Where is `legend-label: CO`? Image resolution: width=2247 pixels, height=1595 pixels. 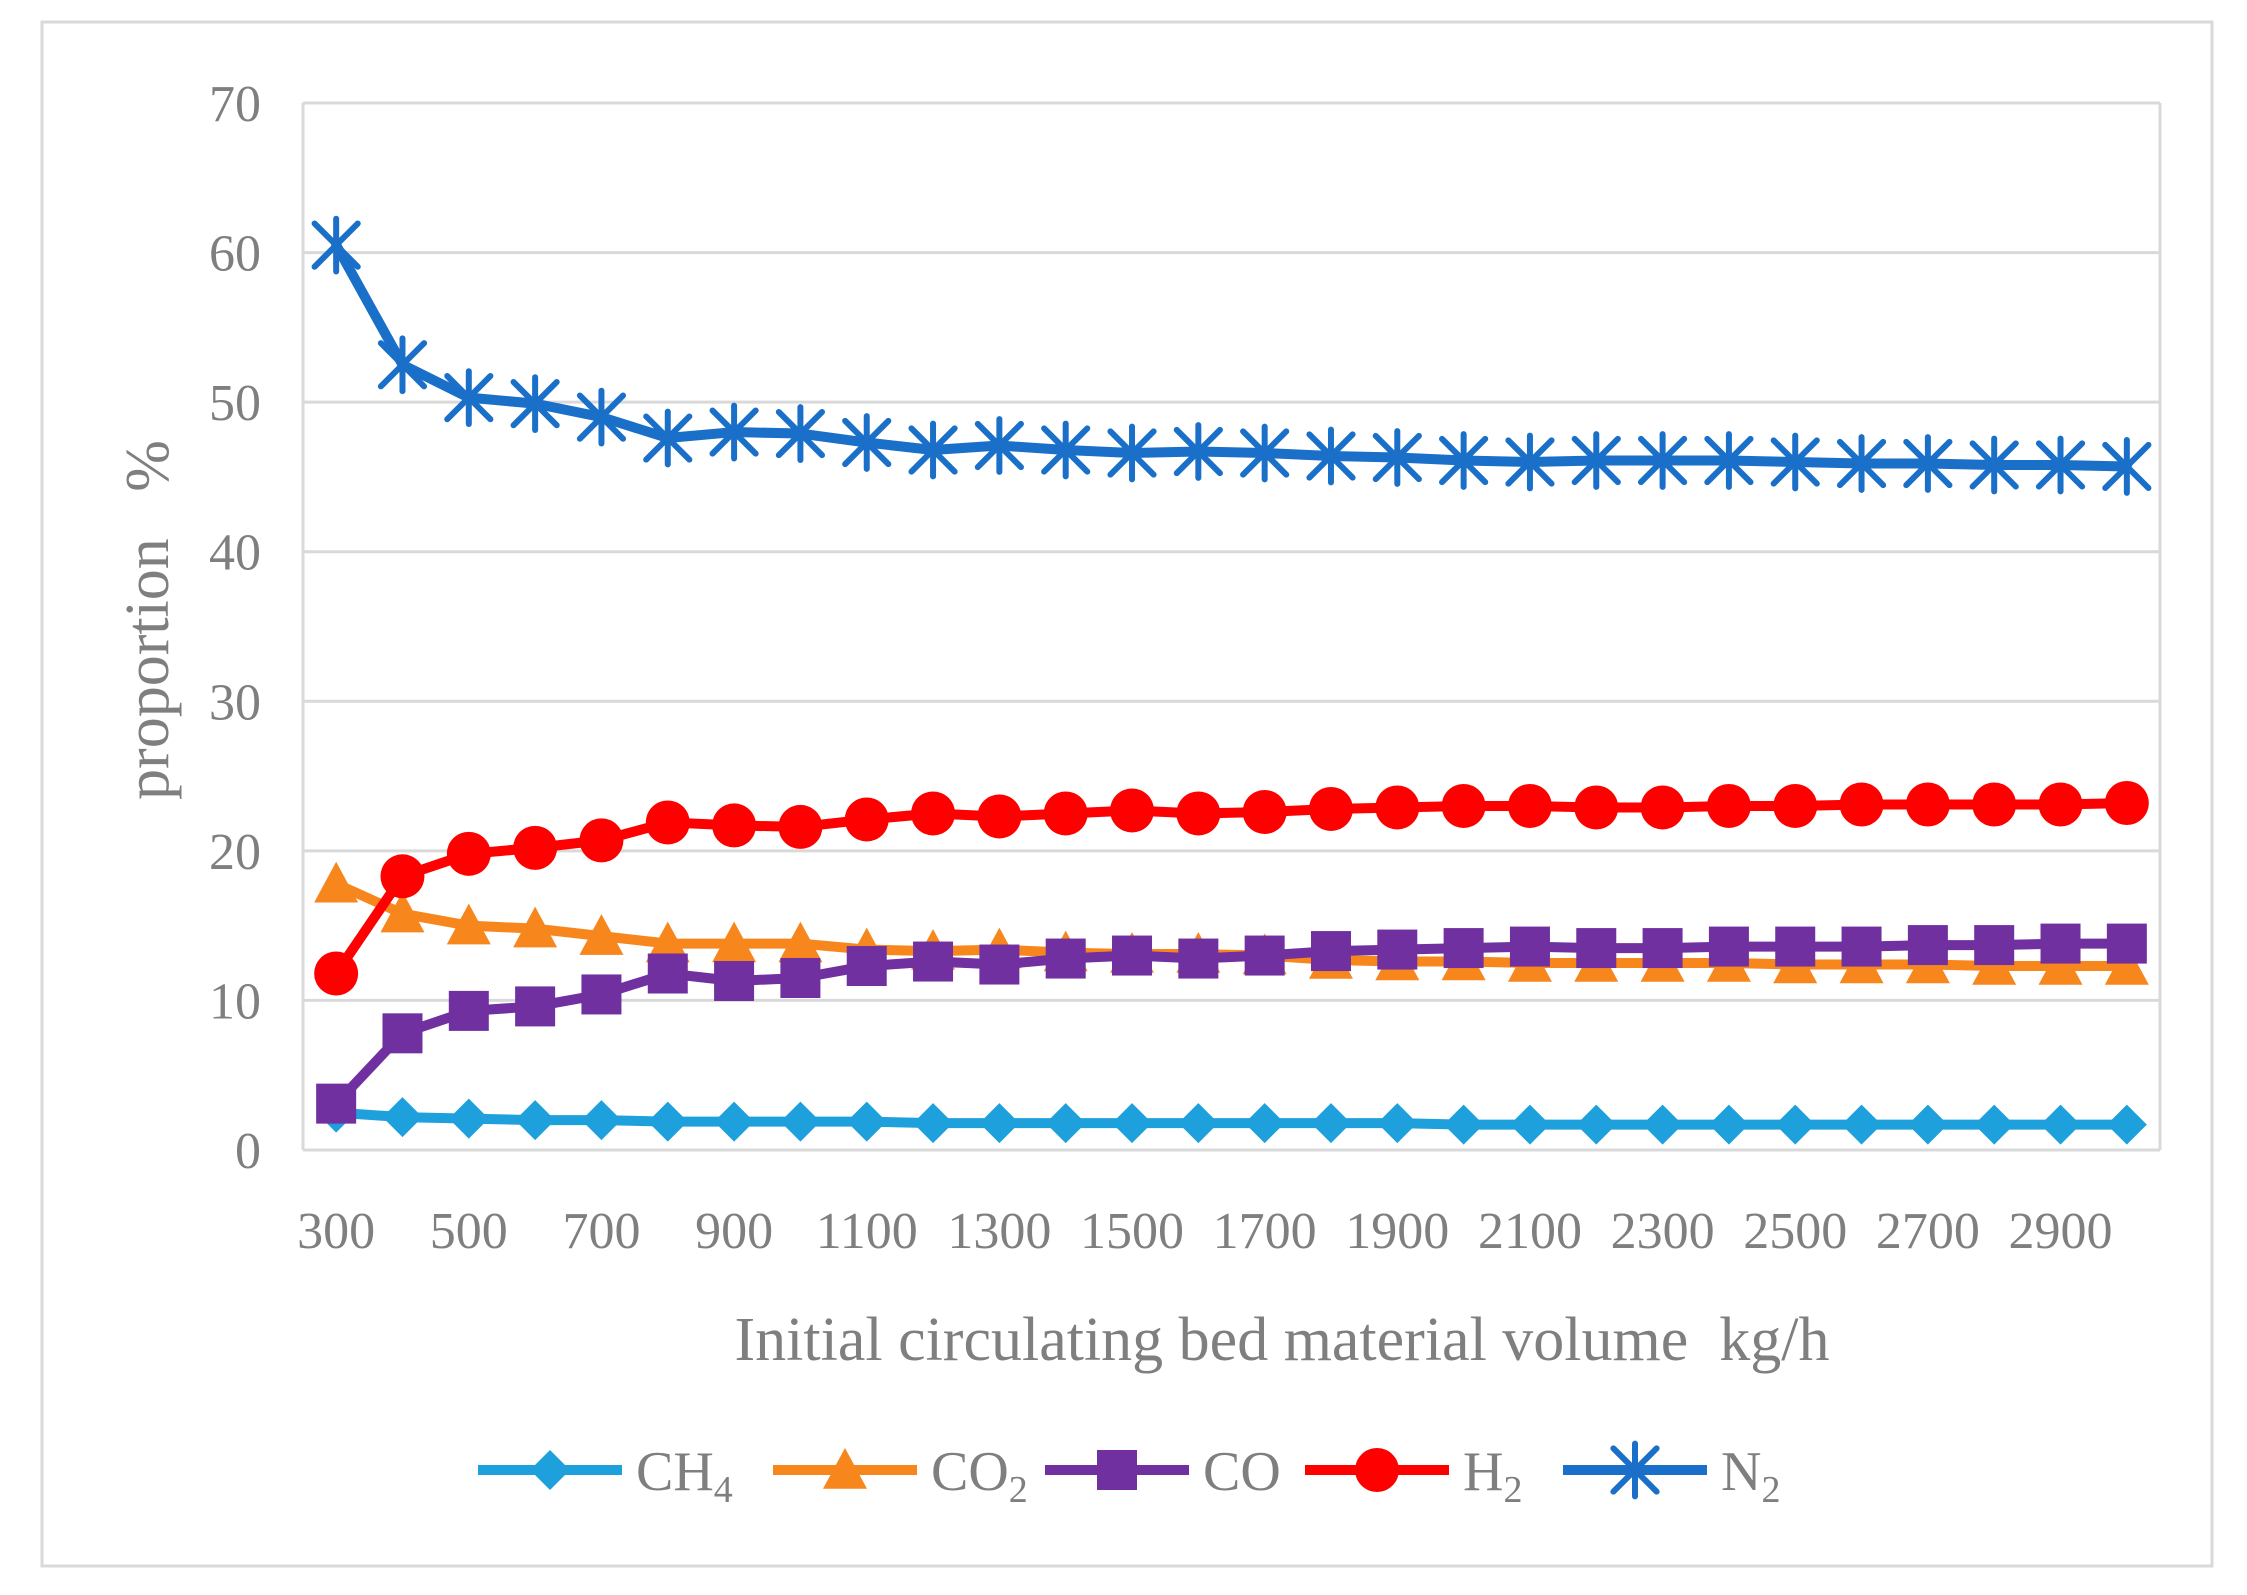
legend-label: CO is located at coordinates (1242, 1472).